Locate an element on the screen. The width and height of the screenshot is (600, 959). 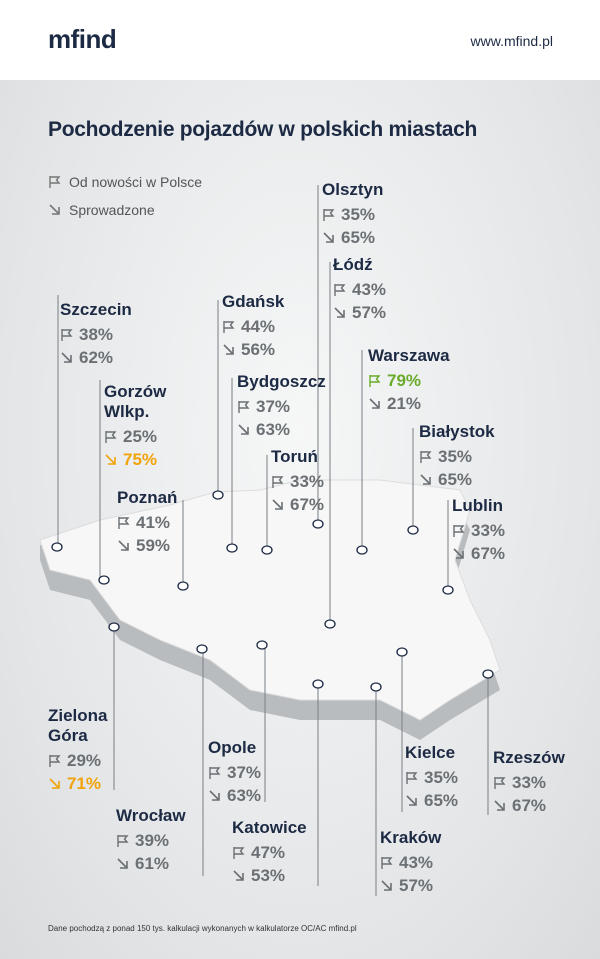
share-row: 56% is located at coordinates (262, 349).